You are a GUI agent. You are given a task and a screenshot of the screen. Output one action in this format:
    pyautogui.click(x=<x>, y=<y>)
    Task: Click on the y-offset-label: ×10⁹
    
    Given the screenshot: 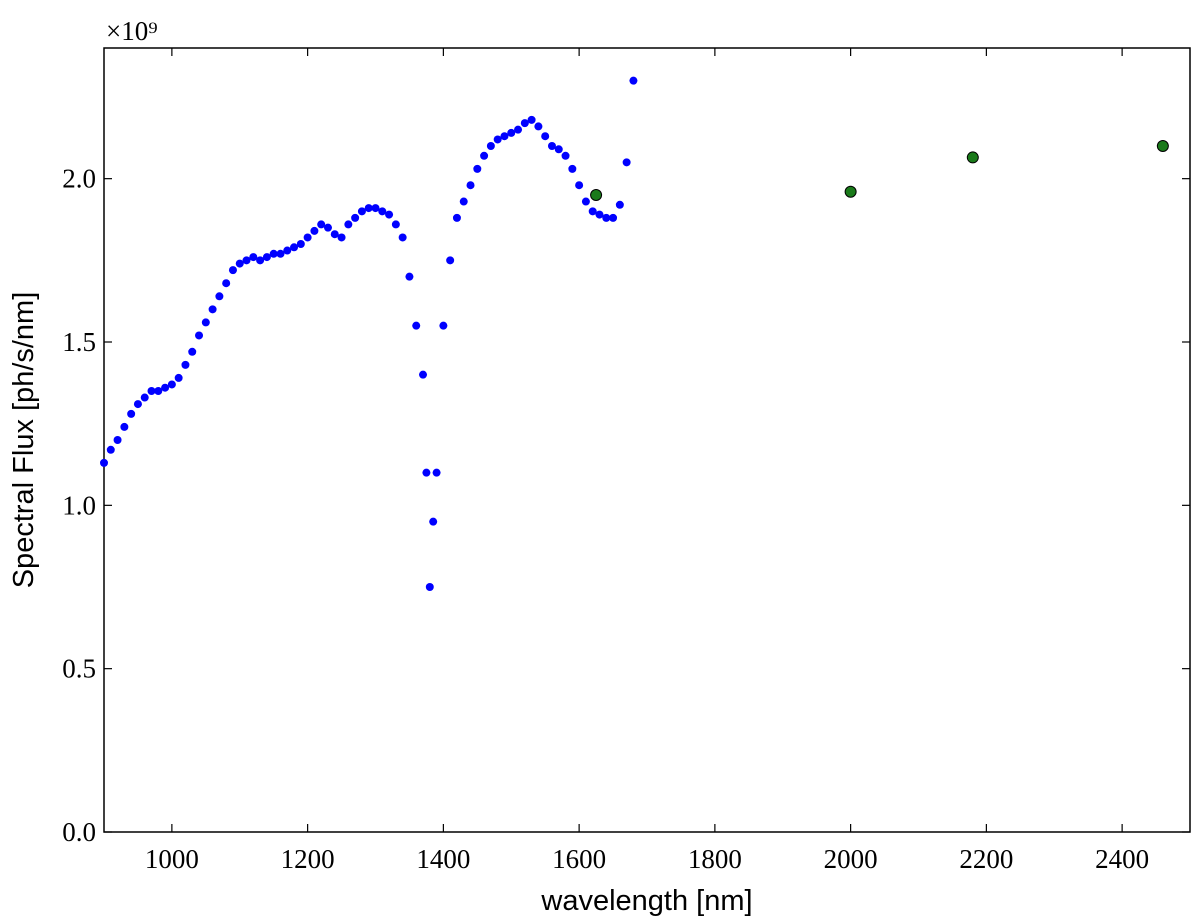 What is the action you would take?
    pyautogui.click(x=132, y=31)
    